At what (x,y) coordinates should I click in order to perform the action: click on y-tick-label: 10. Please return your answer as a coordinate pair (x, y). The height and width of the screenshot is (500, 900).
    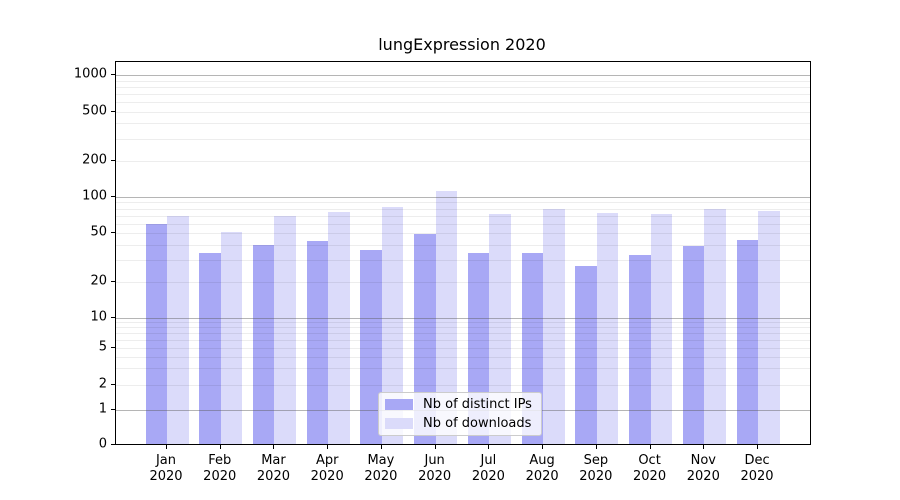
    Looking at the image, I should click on (98, 317).